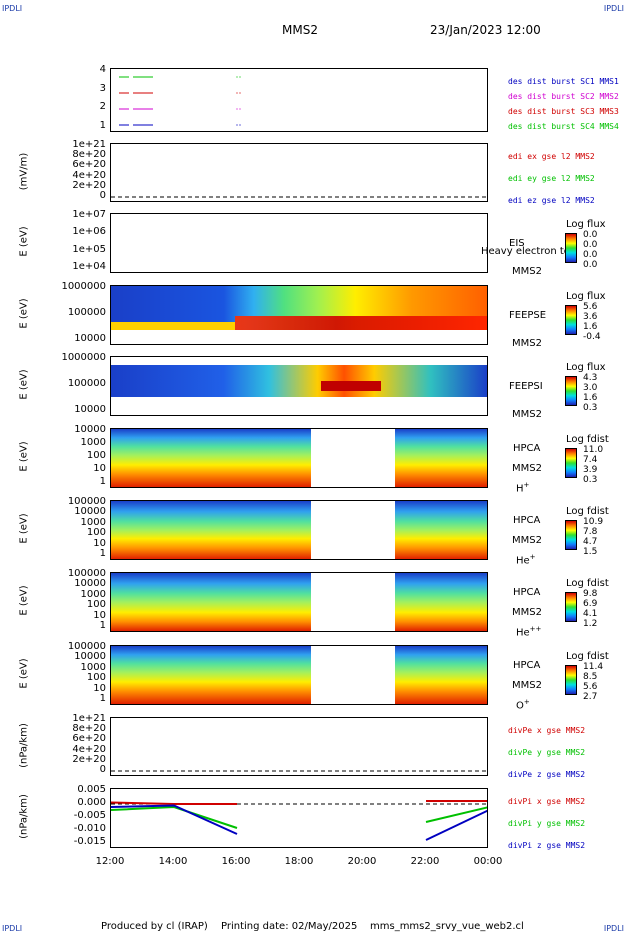 The width and height of the screenshot is (630, 934). What do you see at coordinates (613, 928) in the screenshot?
I see `corner-label-bottom-right: IPDLI` at bounding box center [613, 928].